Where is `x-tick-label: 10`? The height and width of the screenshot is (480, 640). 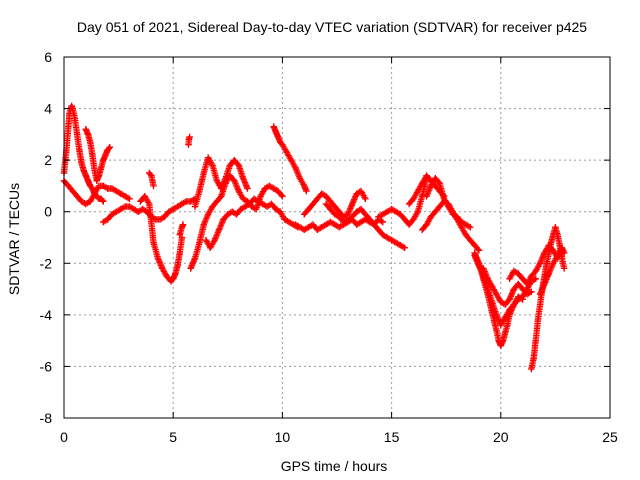
x-tick-label: 10 is located at coordinates (283, 437).